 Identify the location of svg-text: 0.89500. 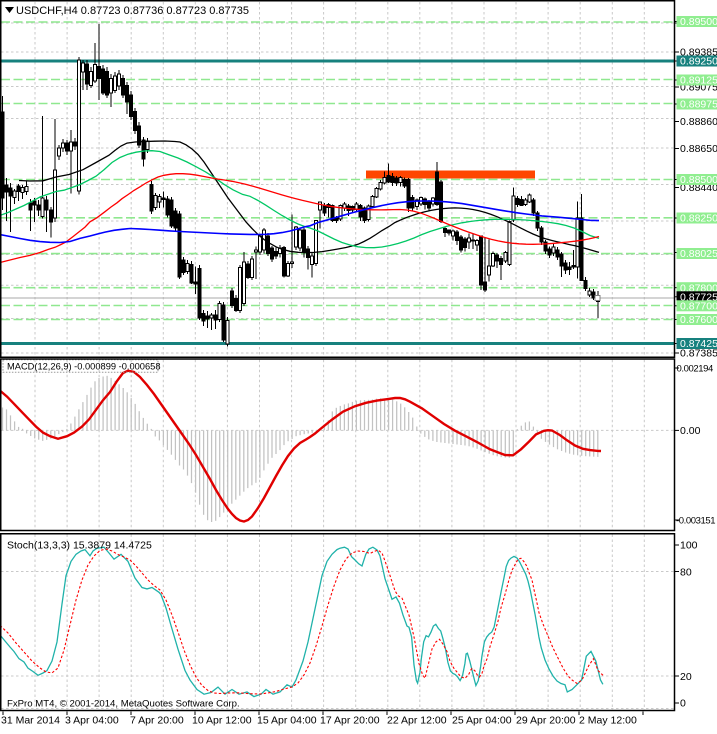
(698, 22).